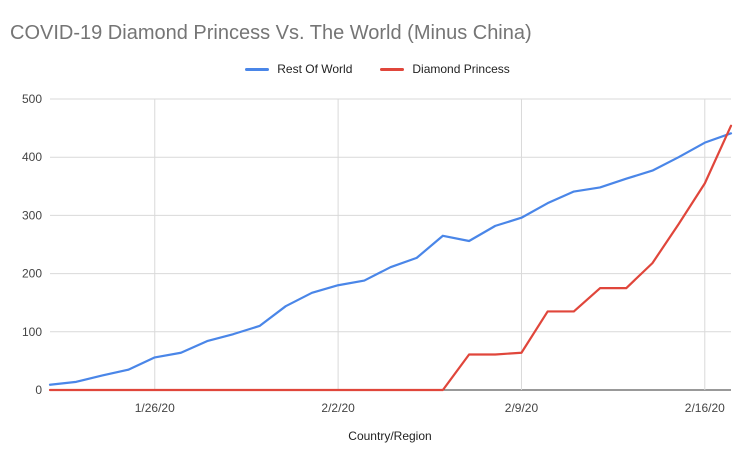 The height and width of the screenshot is (466, 755). Describe the element at coordinates (32, 274) in the screenshot. I see `y-tick-label-200: 200` at that location.